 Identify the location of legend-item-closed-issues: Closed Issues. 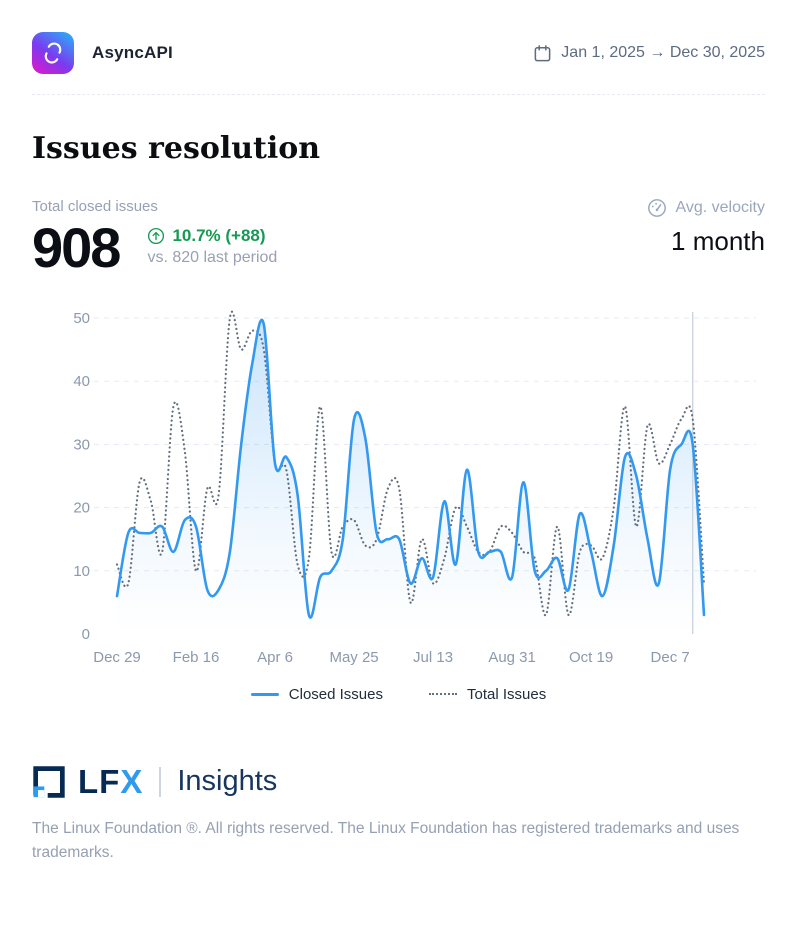
(316, 694).